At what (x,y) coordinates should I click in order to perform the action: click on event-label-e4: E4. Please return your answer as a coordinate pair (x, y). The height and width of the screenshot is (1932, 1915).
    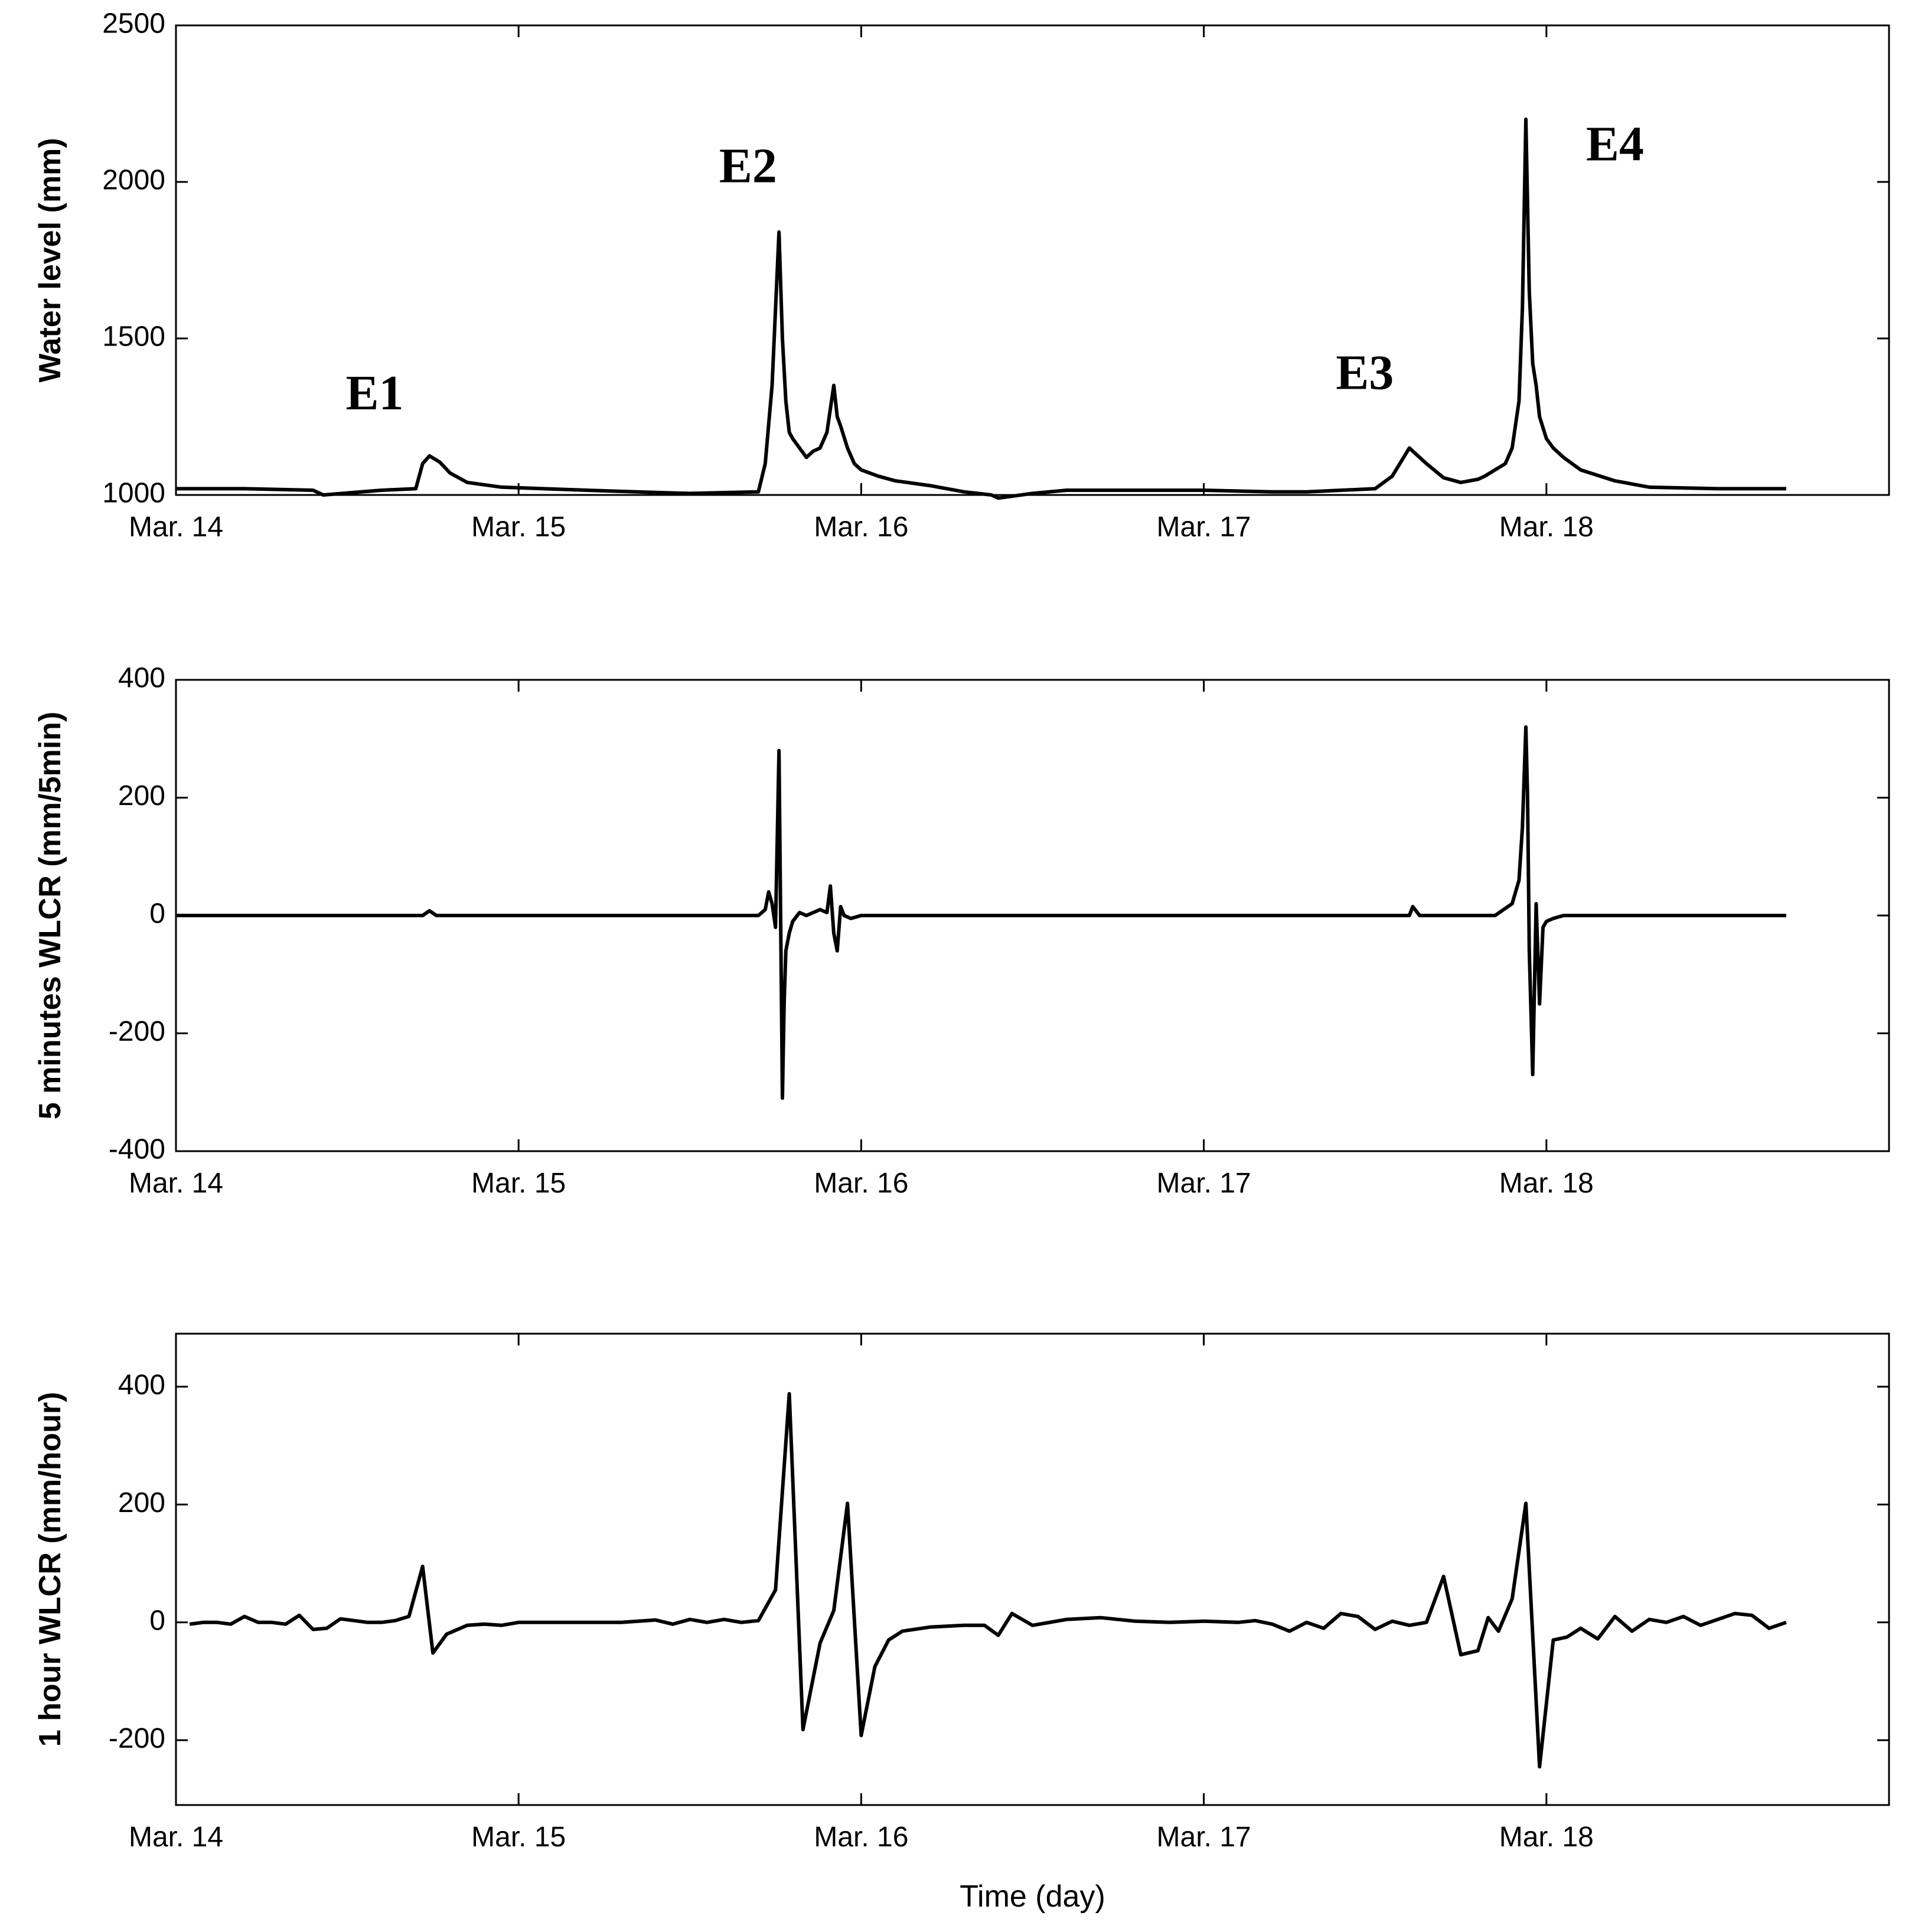
    Looking at the image, I should click on (1615, 145).